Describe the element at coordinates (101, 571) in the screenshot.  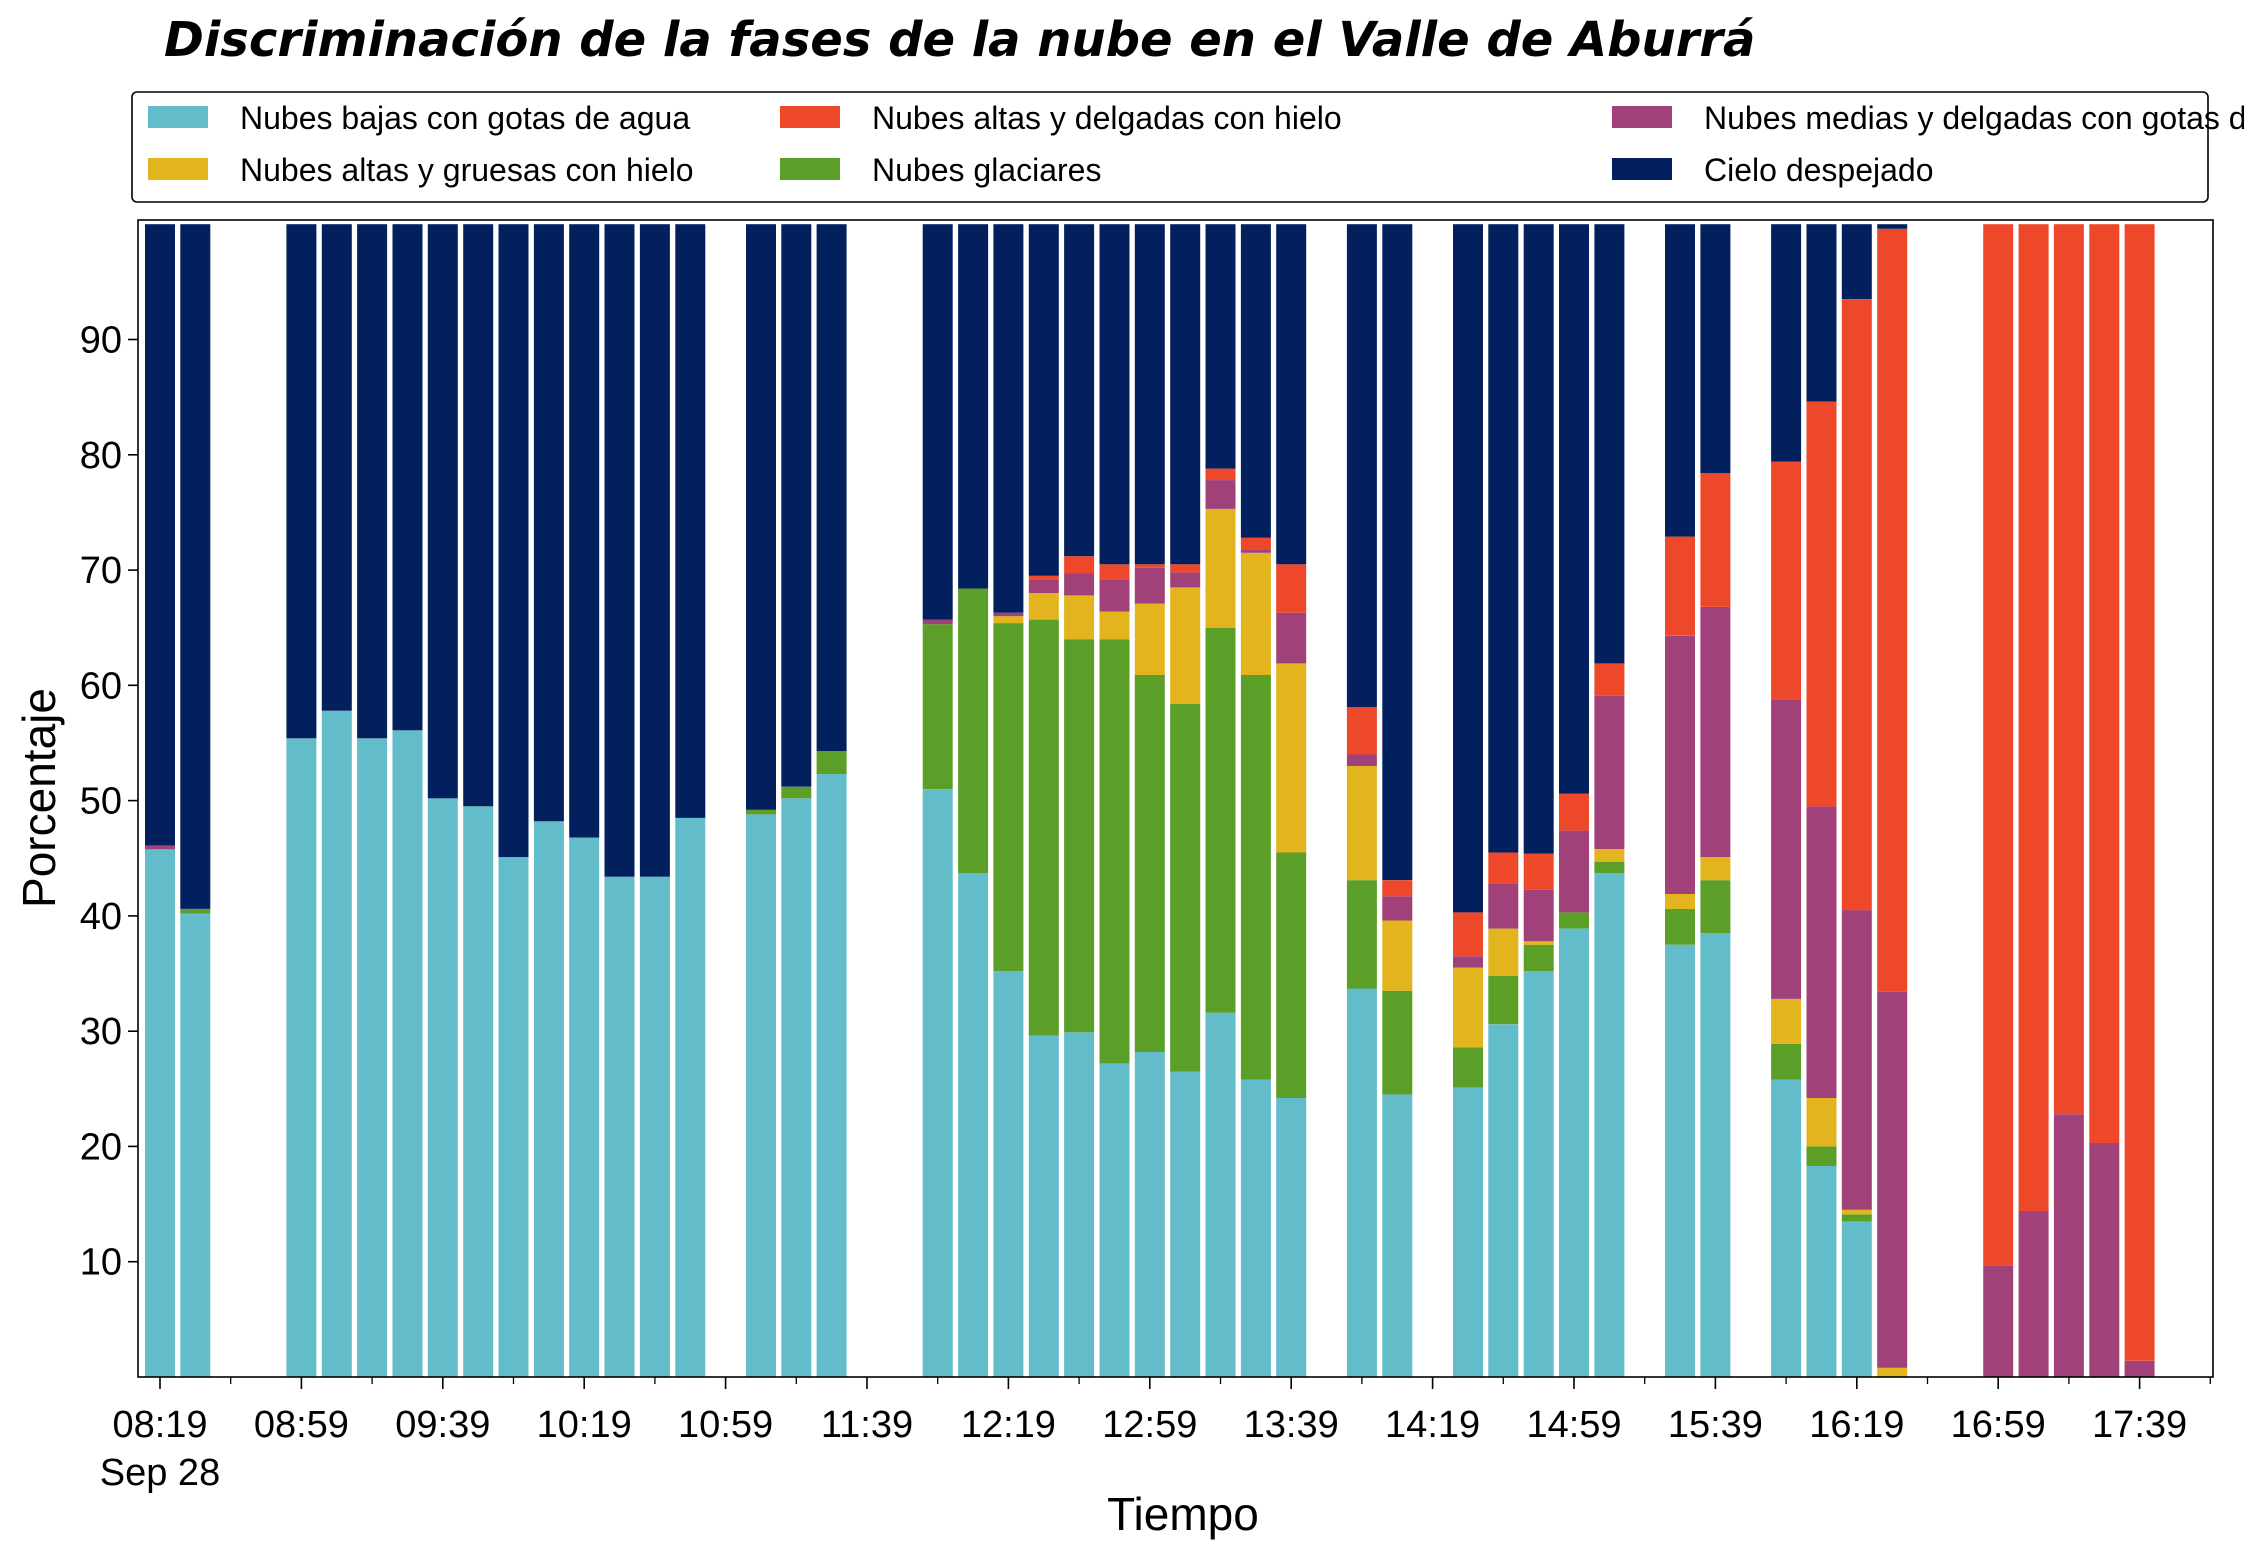
I see `y-tick-label: 70` at that location.